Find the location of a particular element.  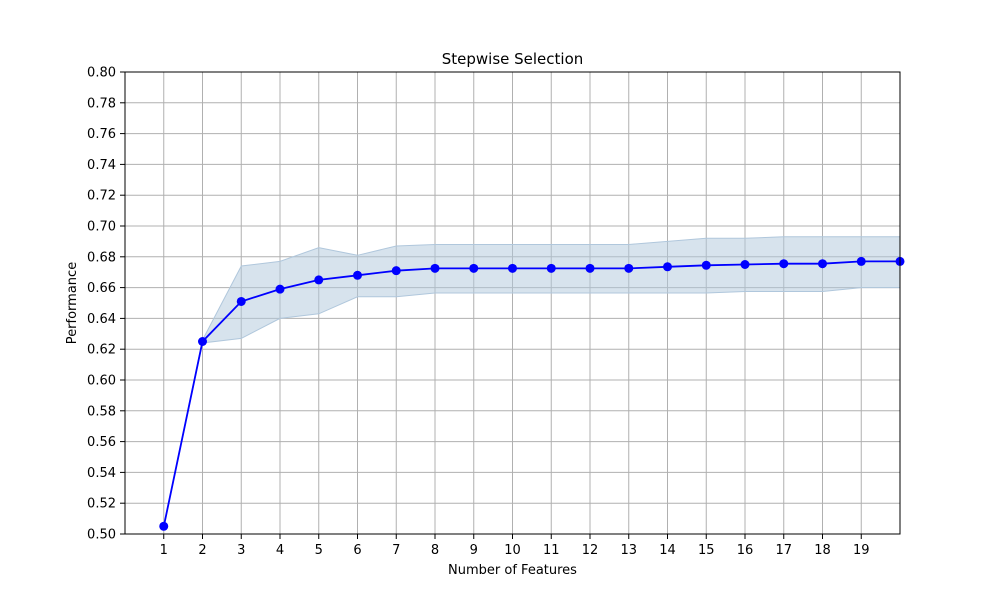

x-tick-label: 14 is located at coordinates (667, 550).